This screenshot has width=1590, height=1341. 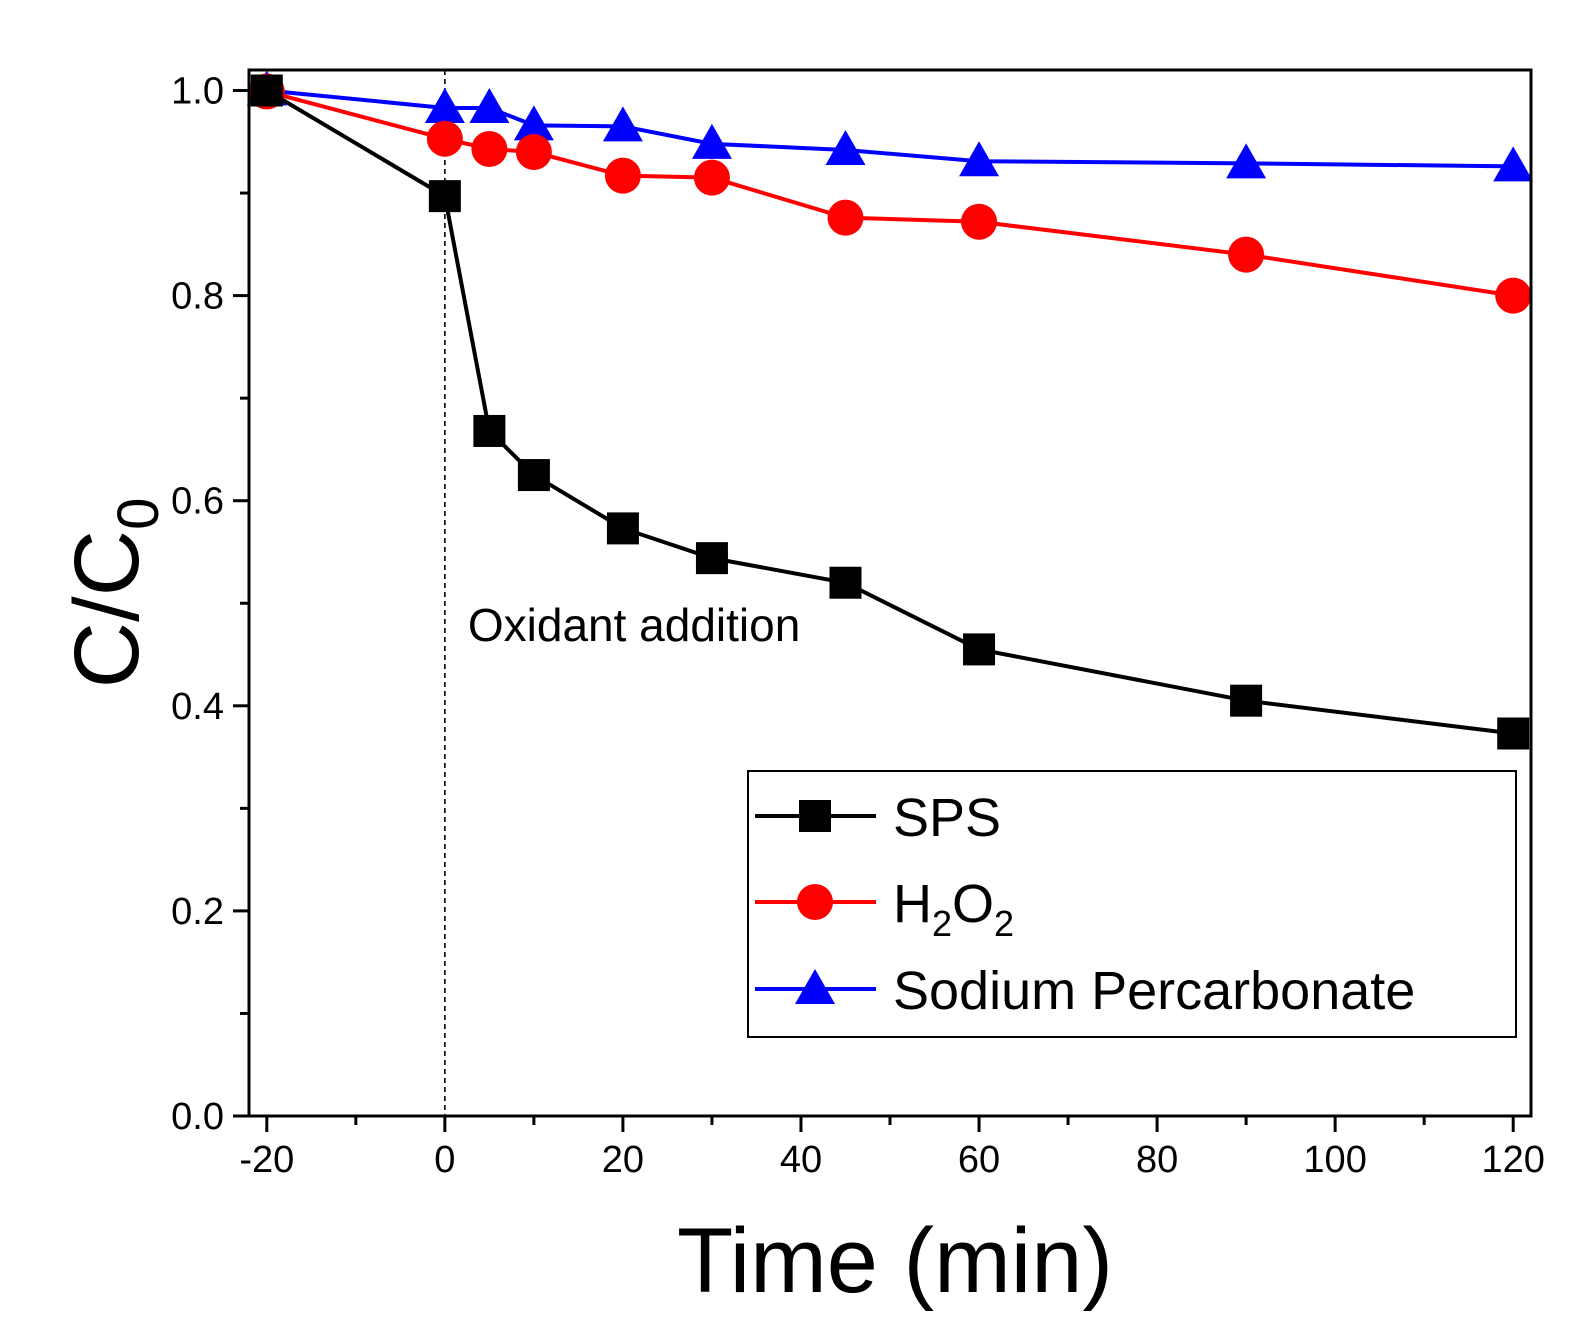 I want to click on x-tick-label: 120, so click(x=1512, y=1160).